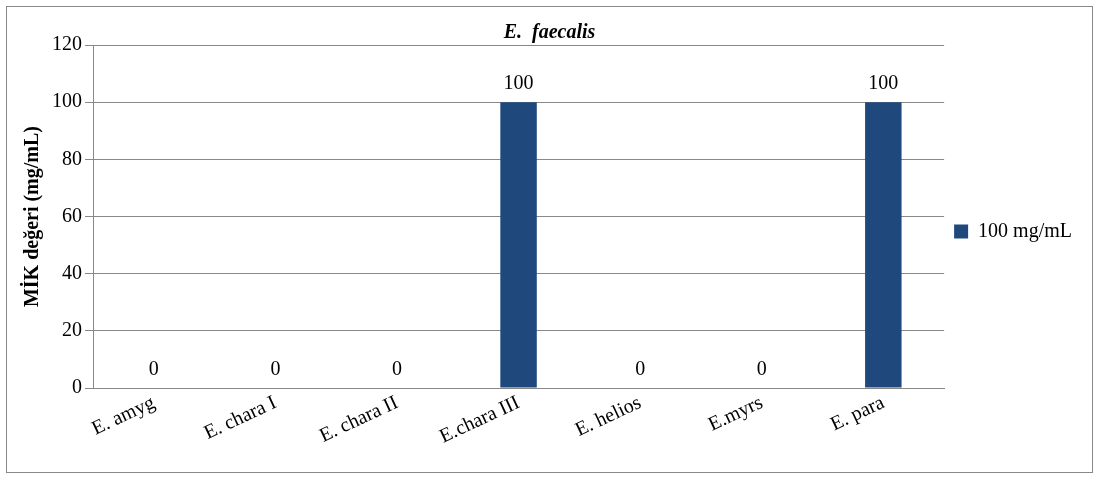  I want to click on y-tick-label: 0, so click(77, 386).